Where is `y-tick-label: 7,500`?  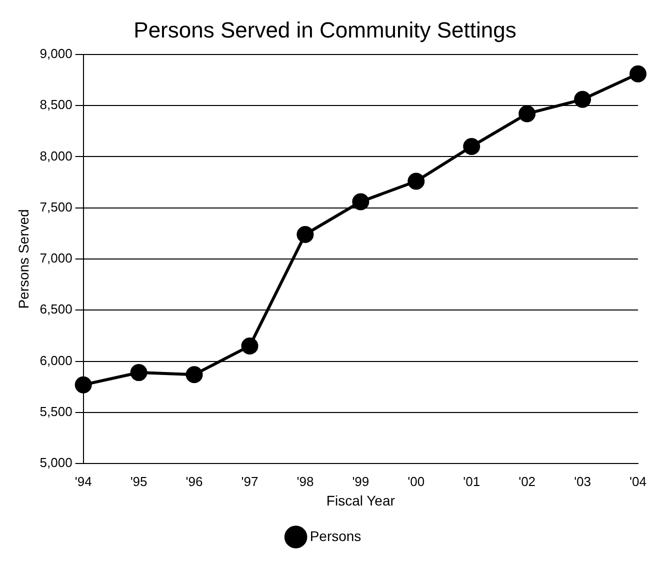
y-tick-label: 7,500 is located at coordinates (56, 206).